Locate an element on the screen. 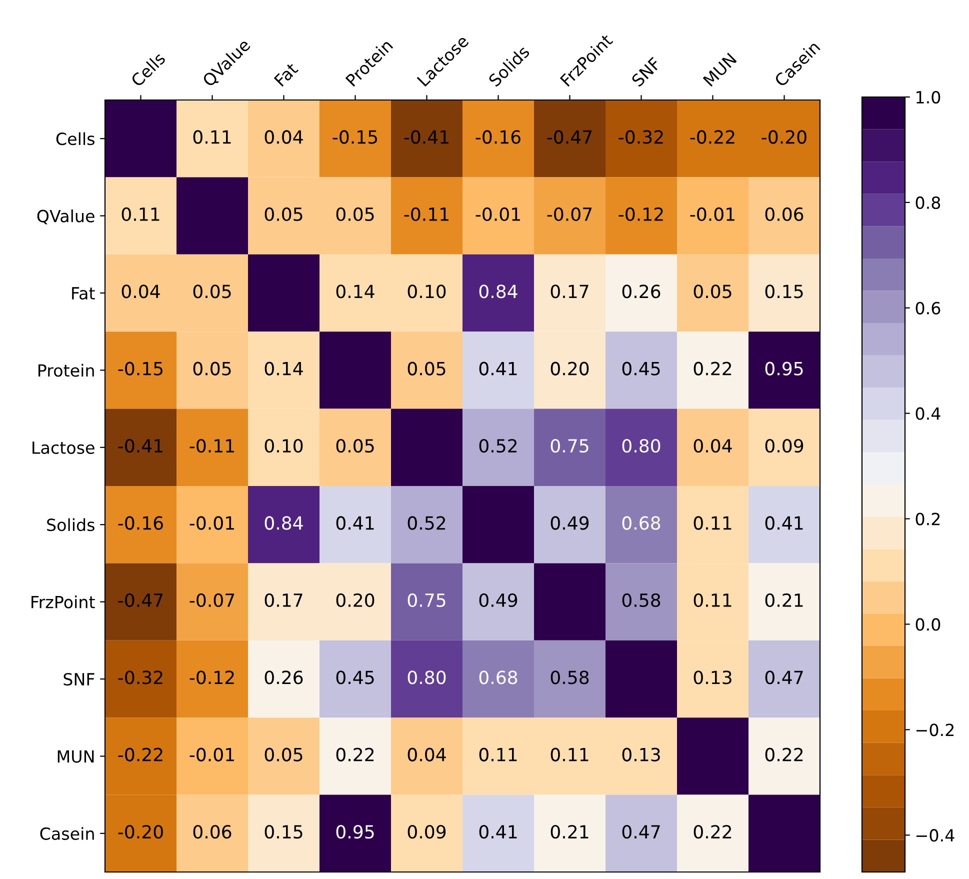 The height and width of the screenshot is (879, 969). data-label: 0.06 is located at coordinates (784, 214).